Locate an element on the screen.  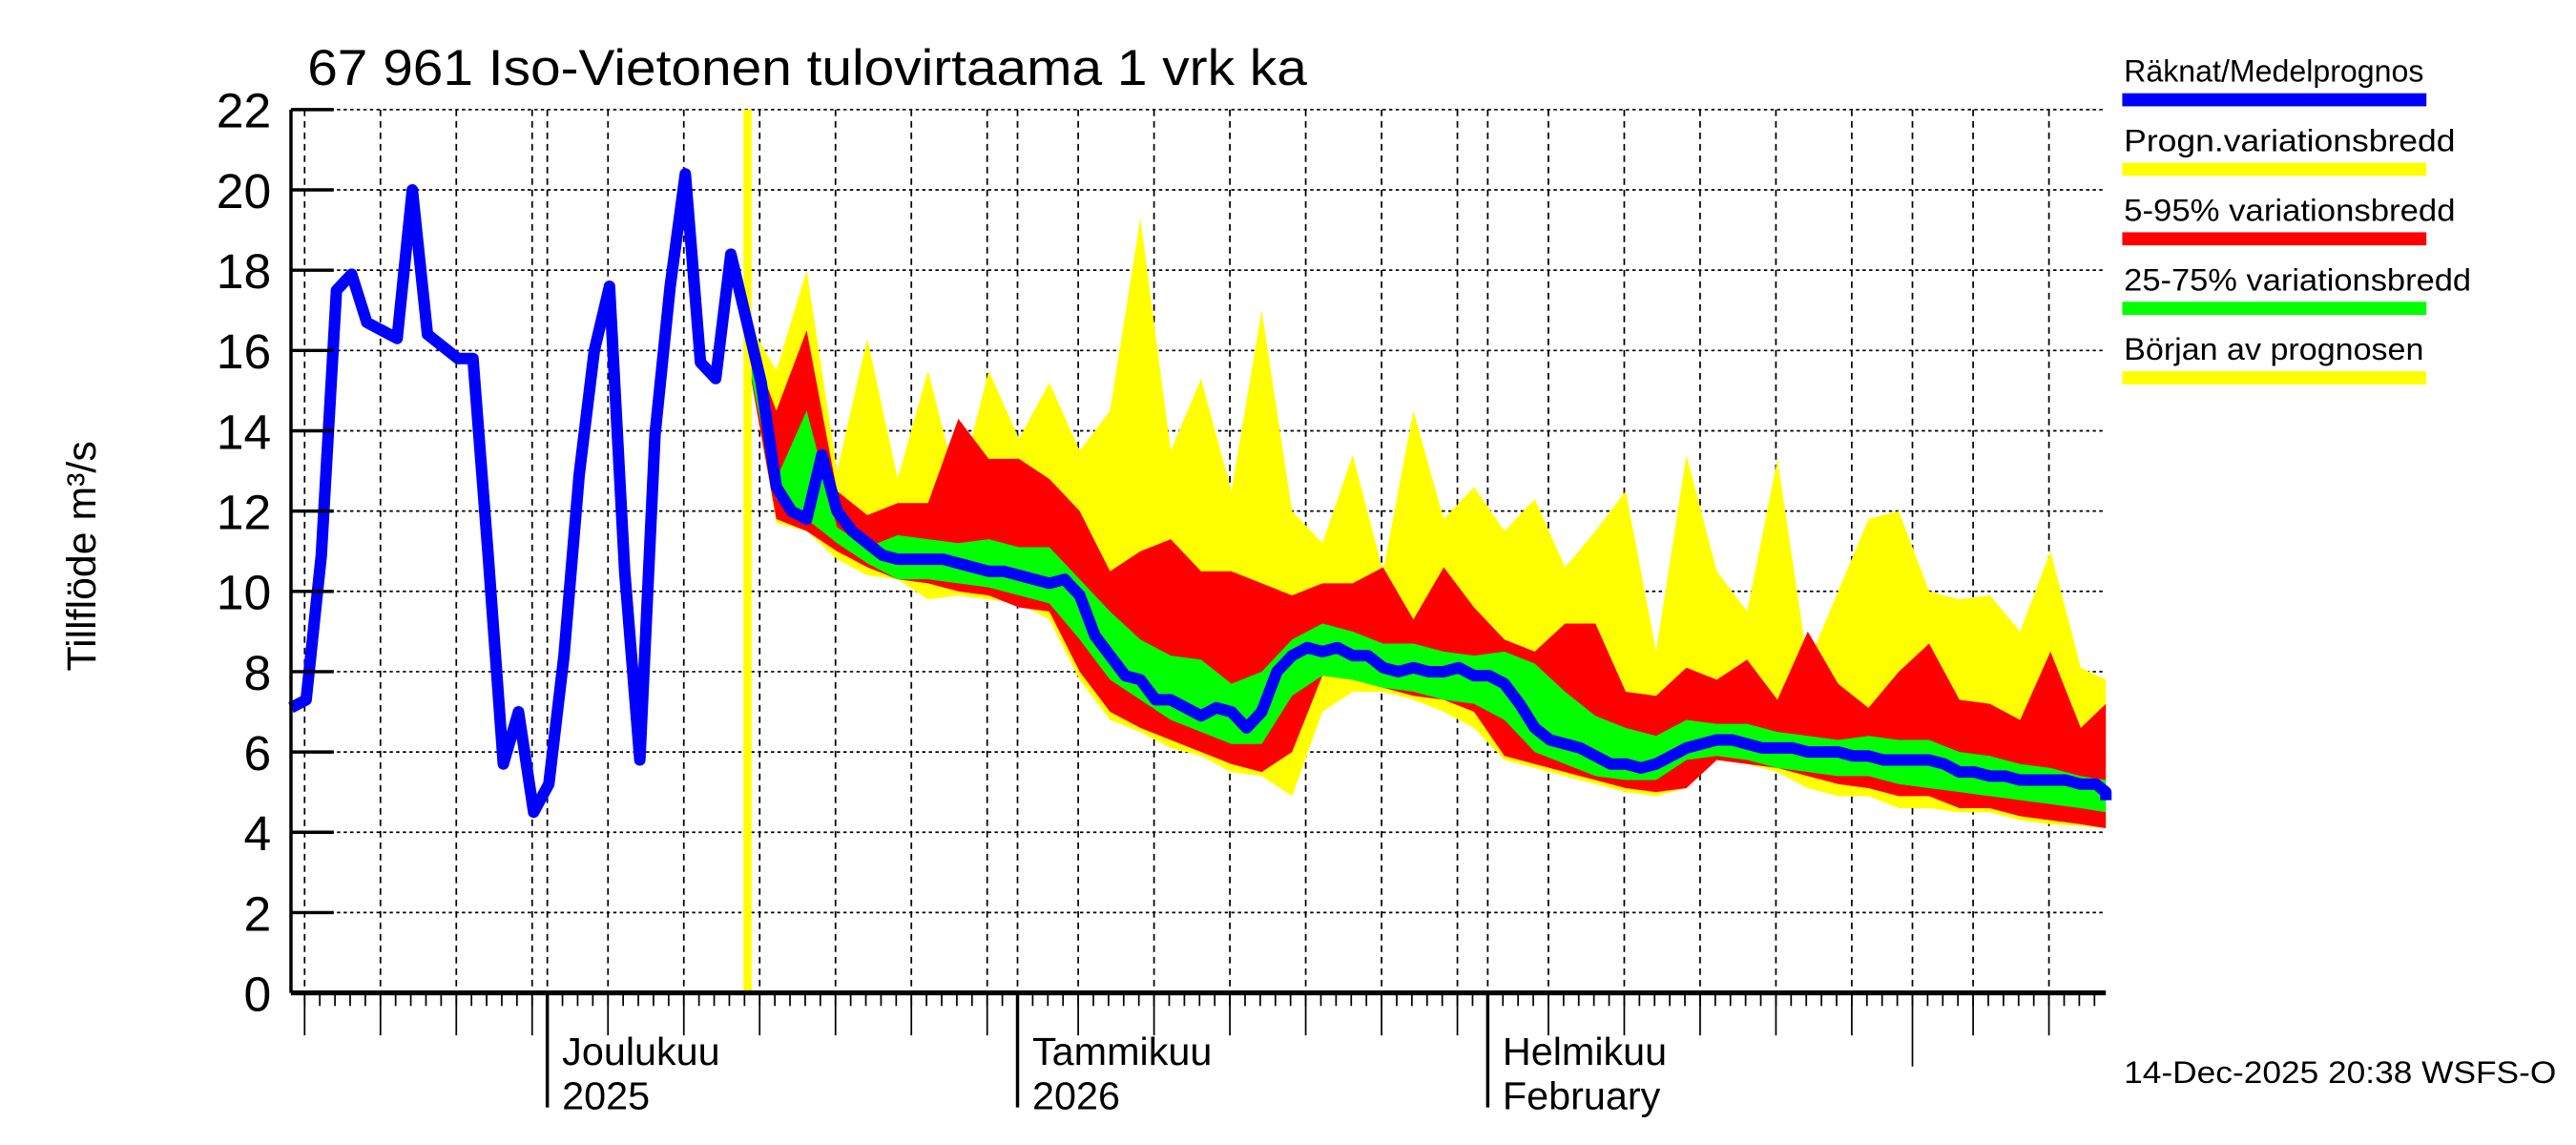
footer-timestamp: 14-Dec-2025 20:38 WSFS-O is located at coordinates (2340, 1072).